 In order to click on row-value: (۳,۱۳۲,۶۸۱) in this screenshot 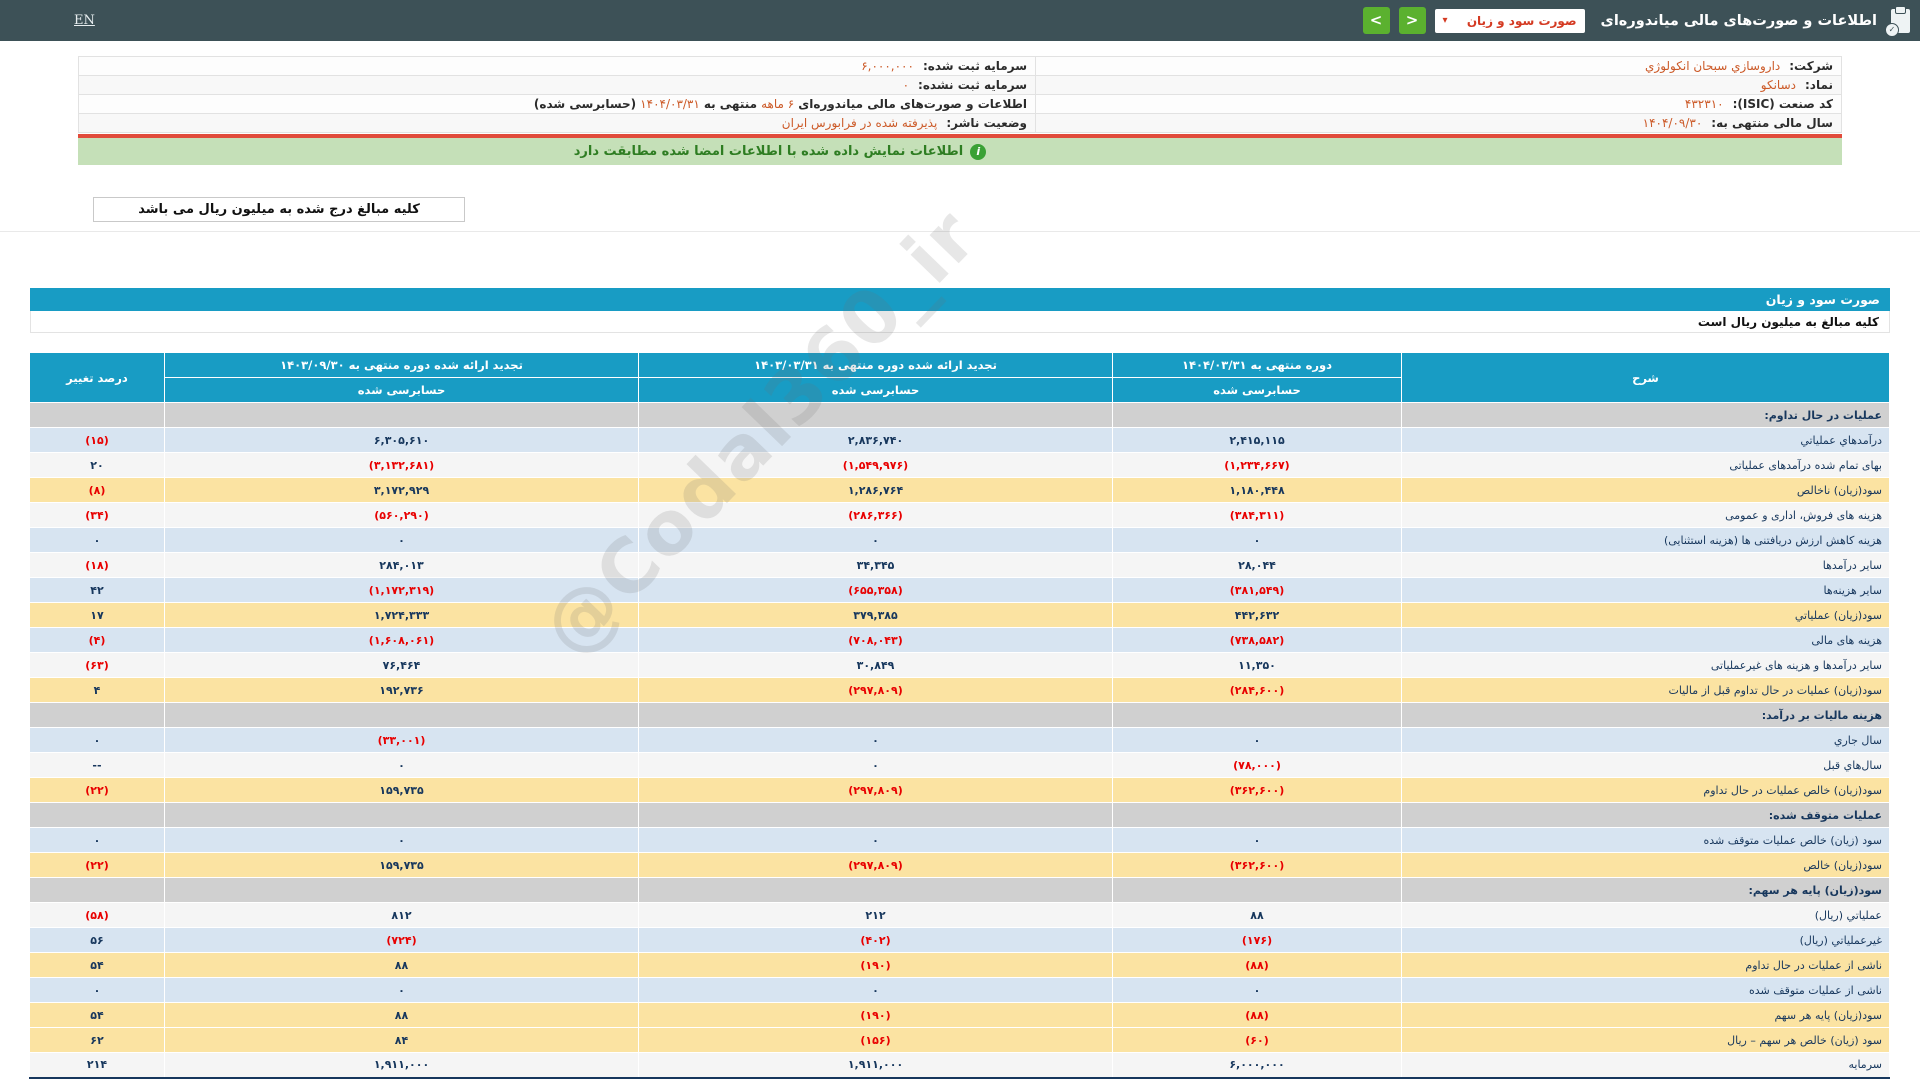, I will do `click(401, 465)`.